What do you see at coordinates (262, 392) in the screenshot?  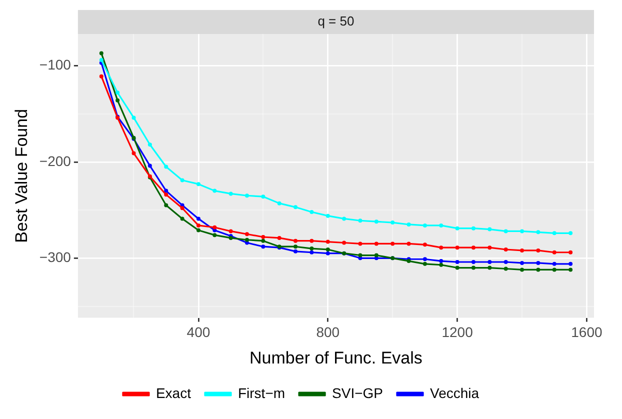 I see `legend-label: First−m` at bounding box center [262, 392].